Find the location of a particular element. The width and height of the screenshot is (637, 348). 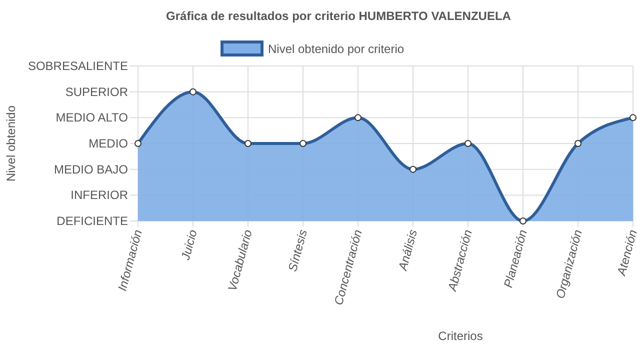

x-tick-label: Atención is located at coordinates (625, 253).